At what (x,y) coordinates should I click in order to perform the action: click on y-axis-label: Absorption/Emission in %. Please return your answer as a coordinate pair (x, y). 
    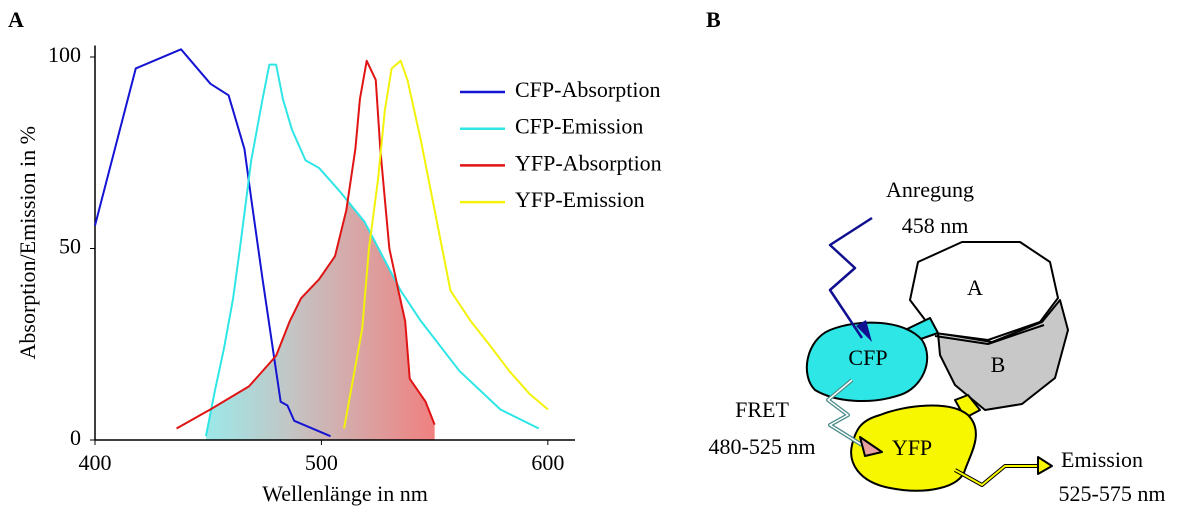
    Looking at the image, I should click on (27, 242).